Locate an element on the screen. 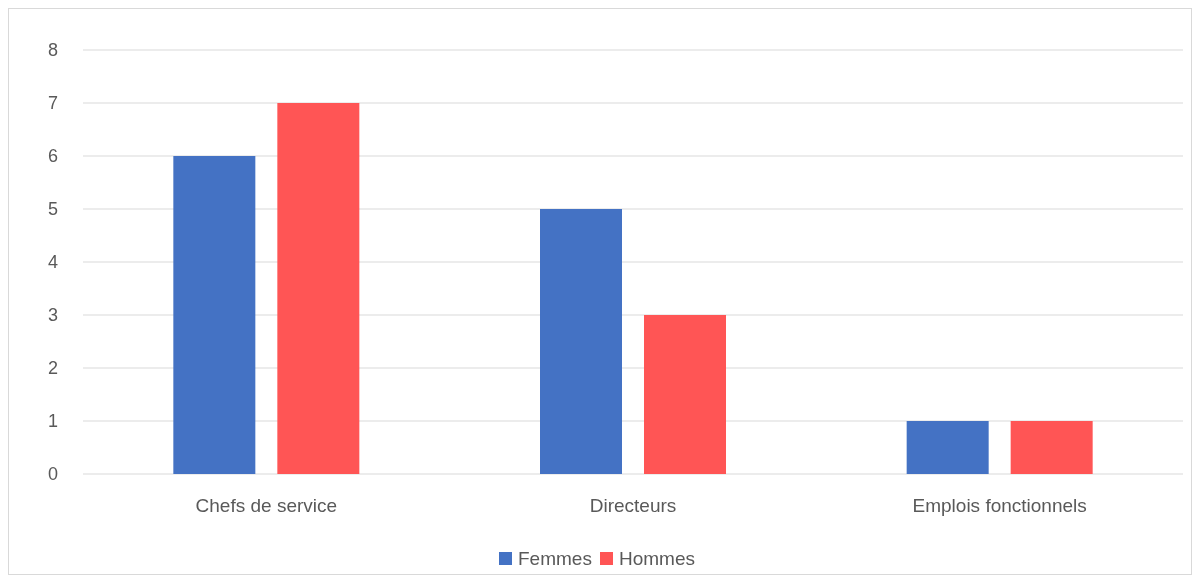 The width and height of the screenshot is (1200, 583). y-tick-label: 6 is located at coordinates (53, 156).